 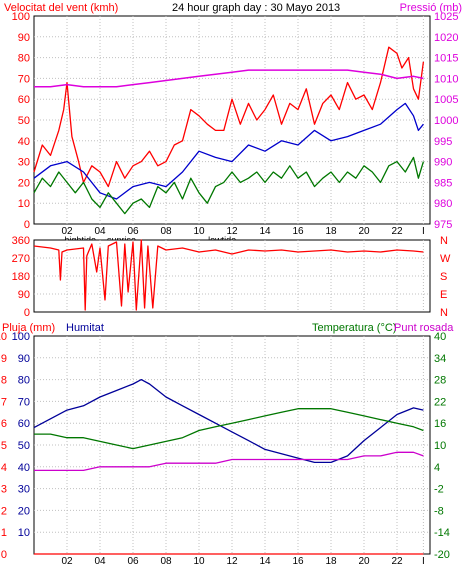 What do you see at coordinates (446, 38) in the screenshot?
I see `y-tick-label: 1020` at bounding box center [446, 38].